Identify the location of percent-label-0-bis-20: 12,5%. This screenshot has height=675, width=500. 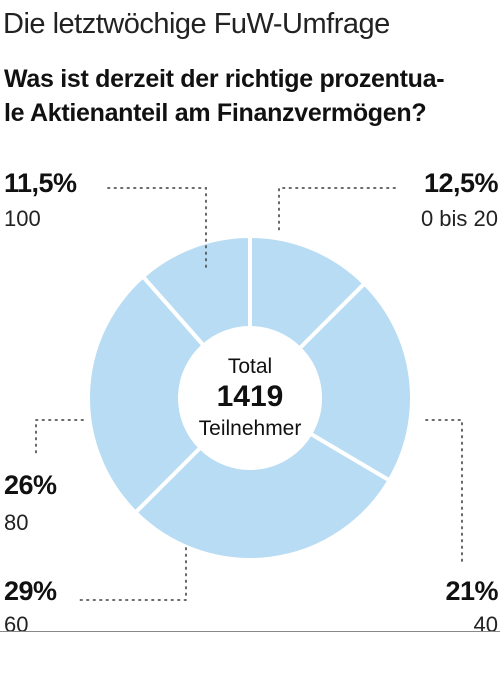
(461, 183).